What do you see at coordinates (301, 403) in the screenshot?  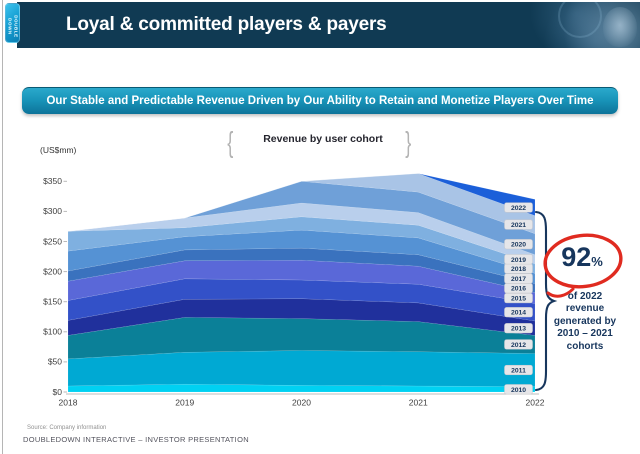 I see `x-axis-label: 2020` at bounding box center [301, 403].